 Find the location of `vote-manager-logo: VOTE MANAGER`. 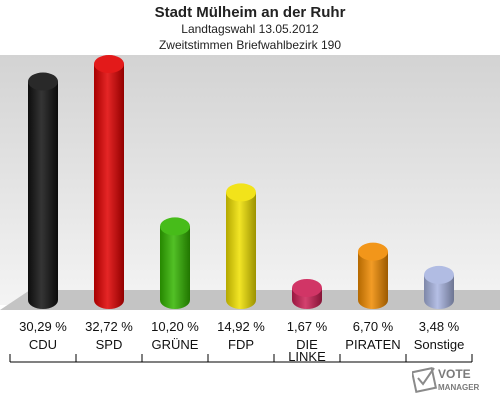

vote-manager-logo: VOTE MANAGER is located at coordinates (452, 380).